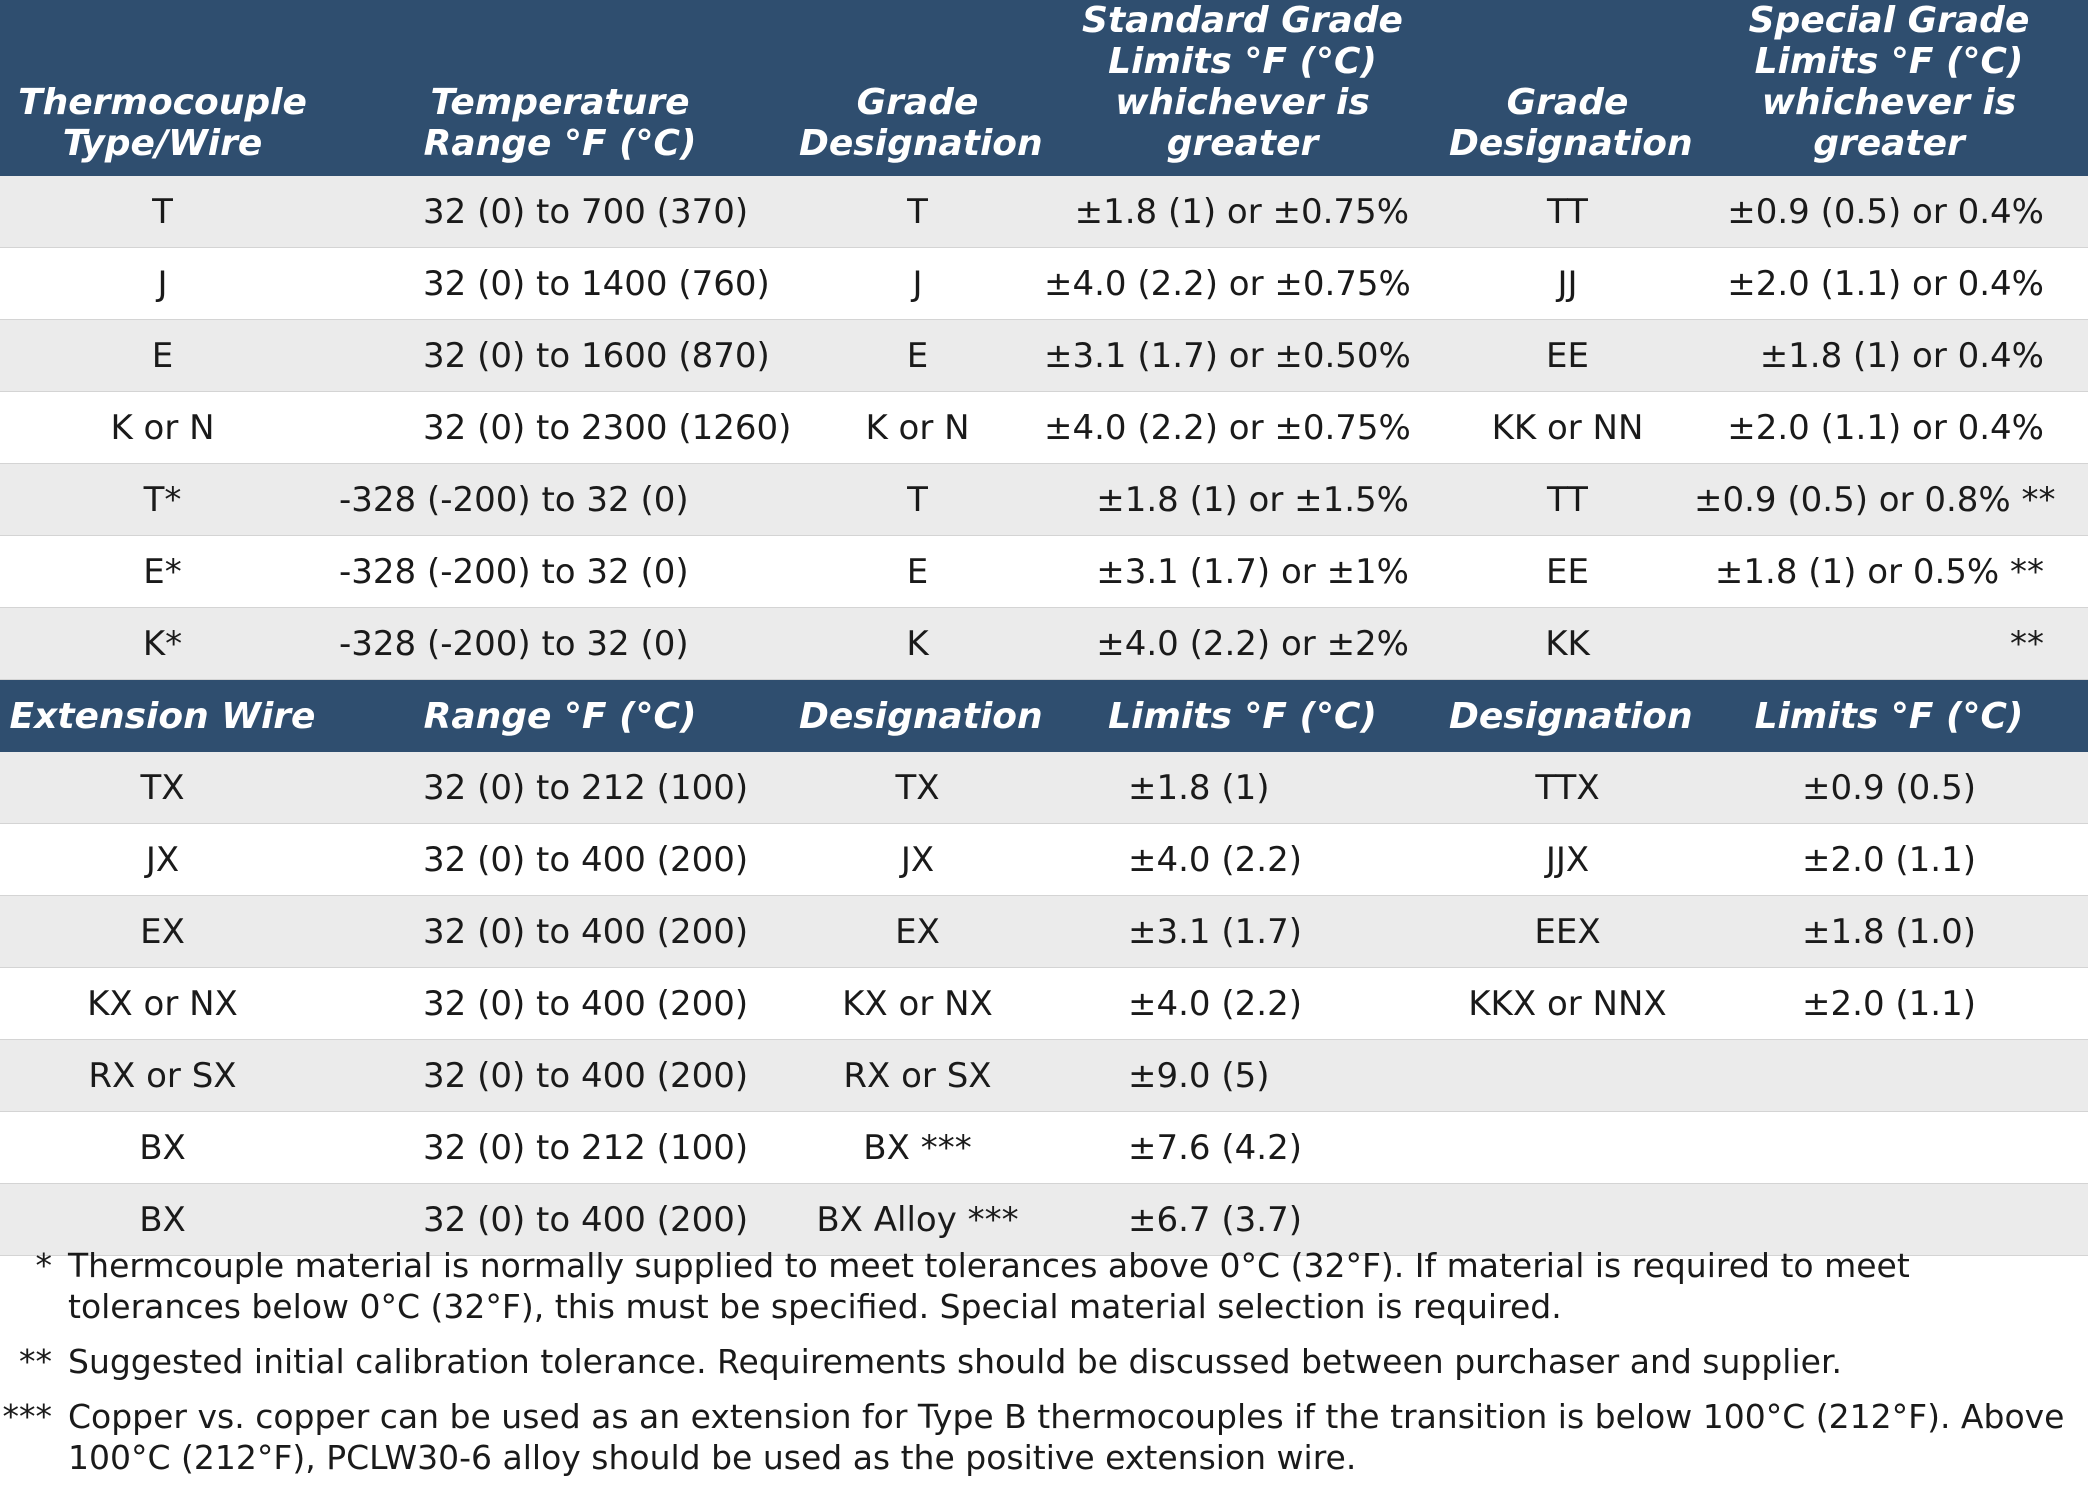 Image resolution: width=2088 pixels, height=1492 pixels. What do you see at coordinates (919, 88) in the screenshot?
I see `header-grade-designation: Grade Designation` at bounding box center [919, 88].